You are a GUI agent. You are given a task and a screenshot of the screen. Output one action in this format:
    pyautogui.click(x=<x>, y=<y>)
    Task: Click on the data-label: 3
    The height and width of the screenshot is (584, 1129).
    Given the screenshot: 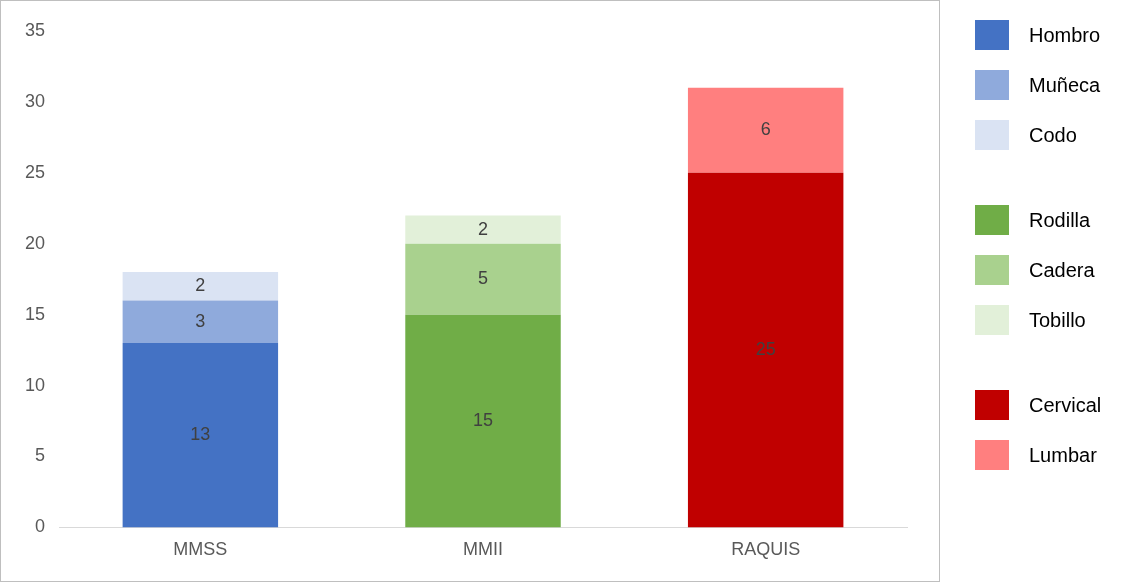 What is the action you would take?
    pyautogui.click(x=200, y=320)
    